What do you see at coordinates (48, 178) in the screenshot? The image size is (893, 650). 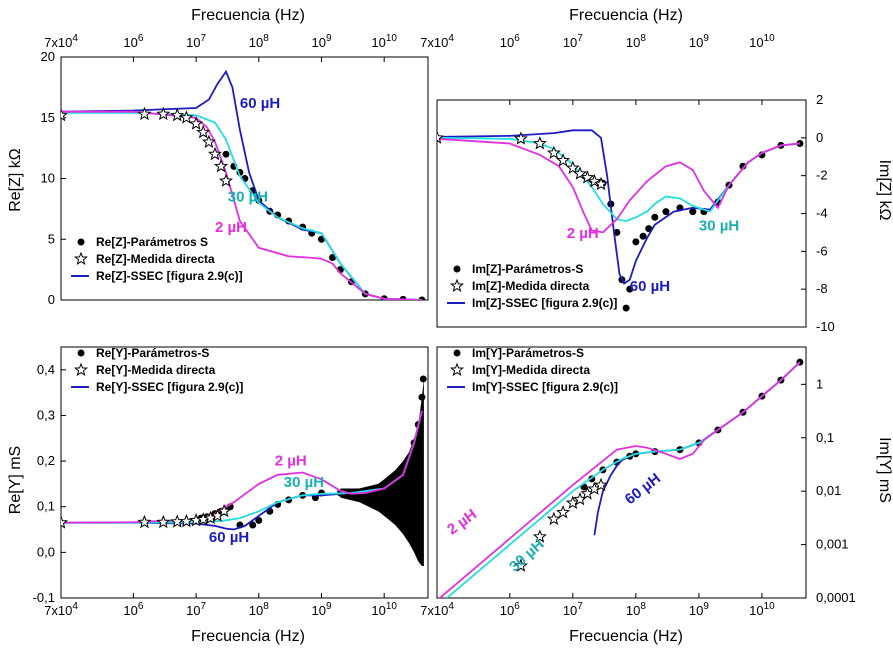 I see `y-tick-label: 10` at bounding box center [48, 178].